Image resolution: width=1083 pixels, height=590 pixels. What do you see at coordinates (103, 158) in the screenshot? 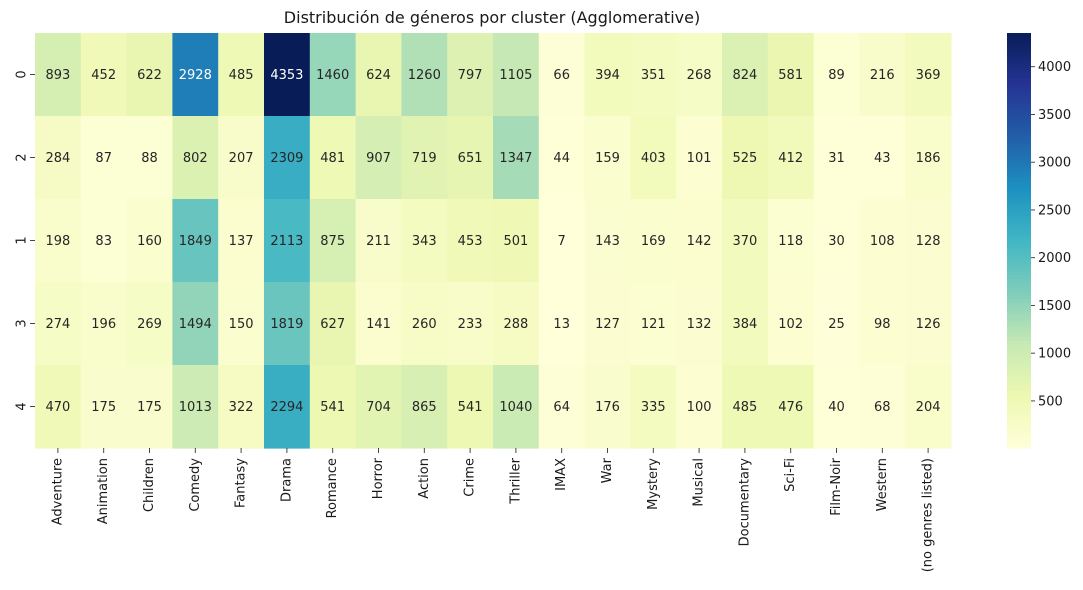
I see `cell-value-label: 87` at bounding box center [103, 158].